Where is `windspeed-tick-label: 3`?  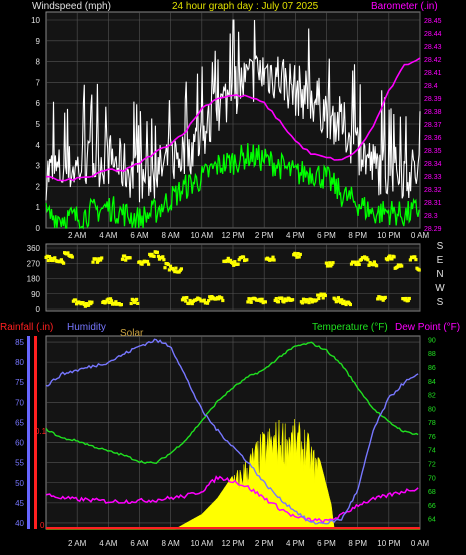
windspeed-tick-label: 3 is located at coordinates (38, 166).